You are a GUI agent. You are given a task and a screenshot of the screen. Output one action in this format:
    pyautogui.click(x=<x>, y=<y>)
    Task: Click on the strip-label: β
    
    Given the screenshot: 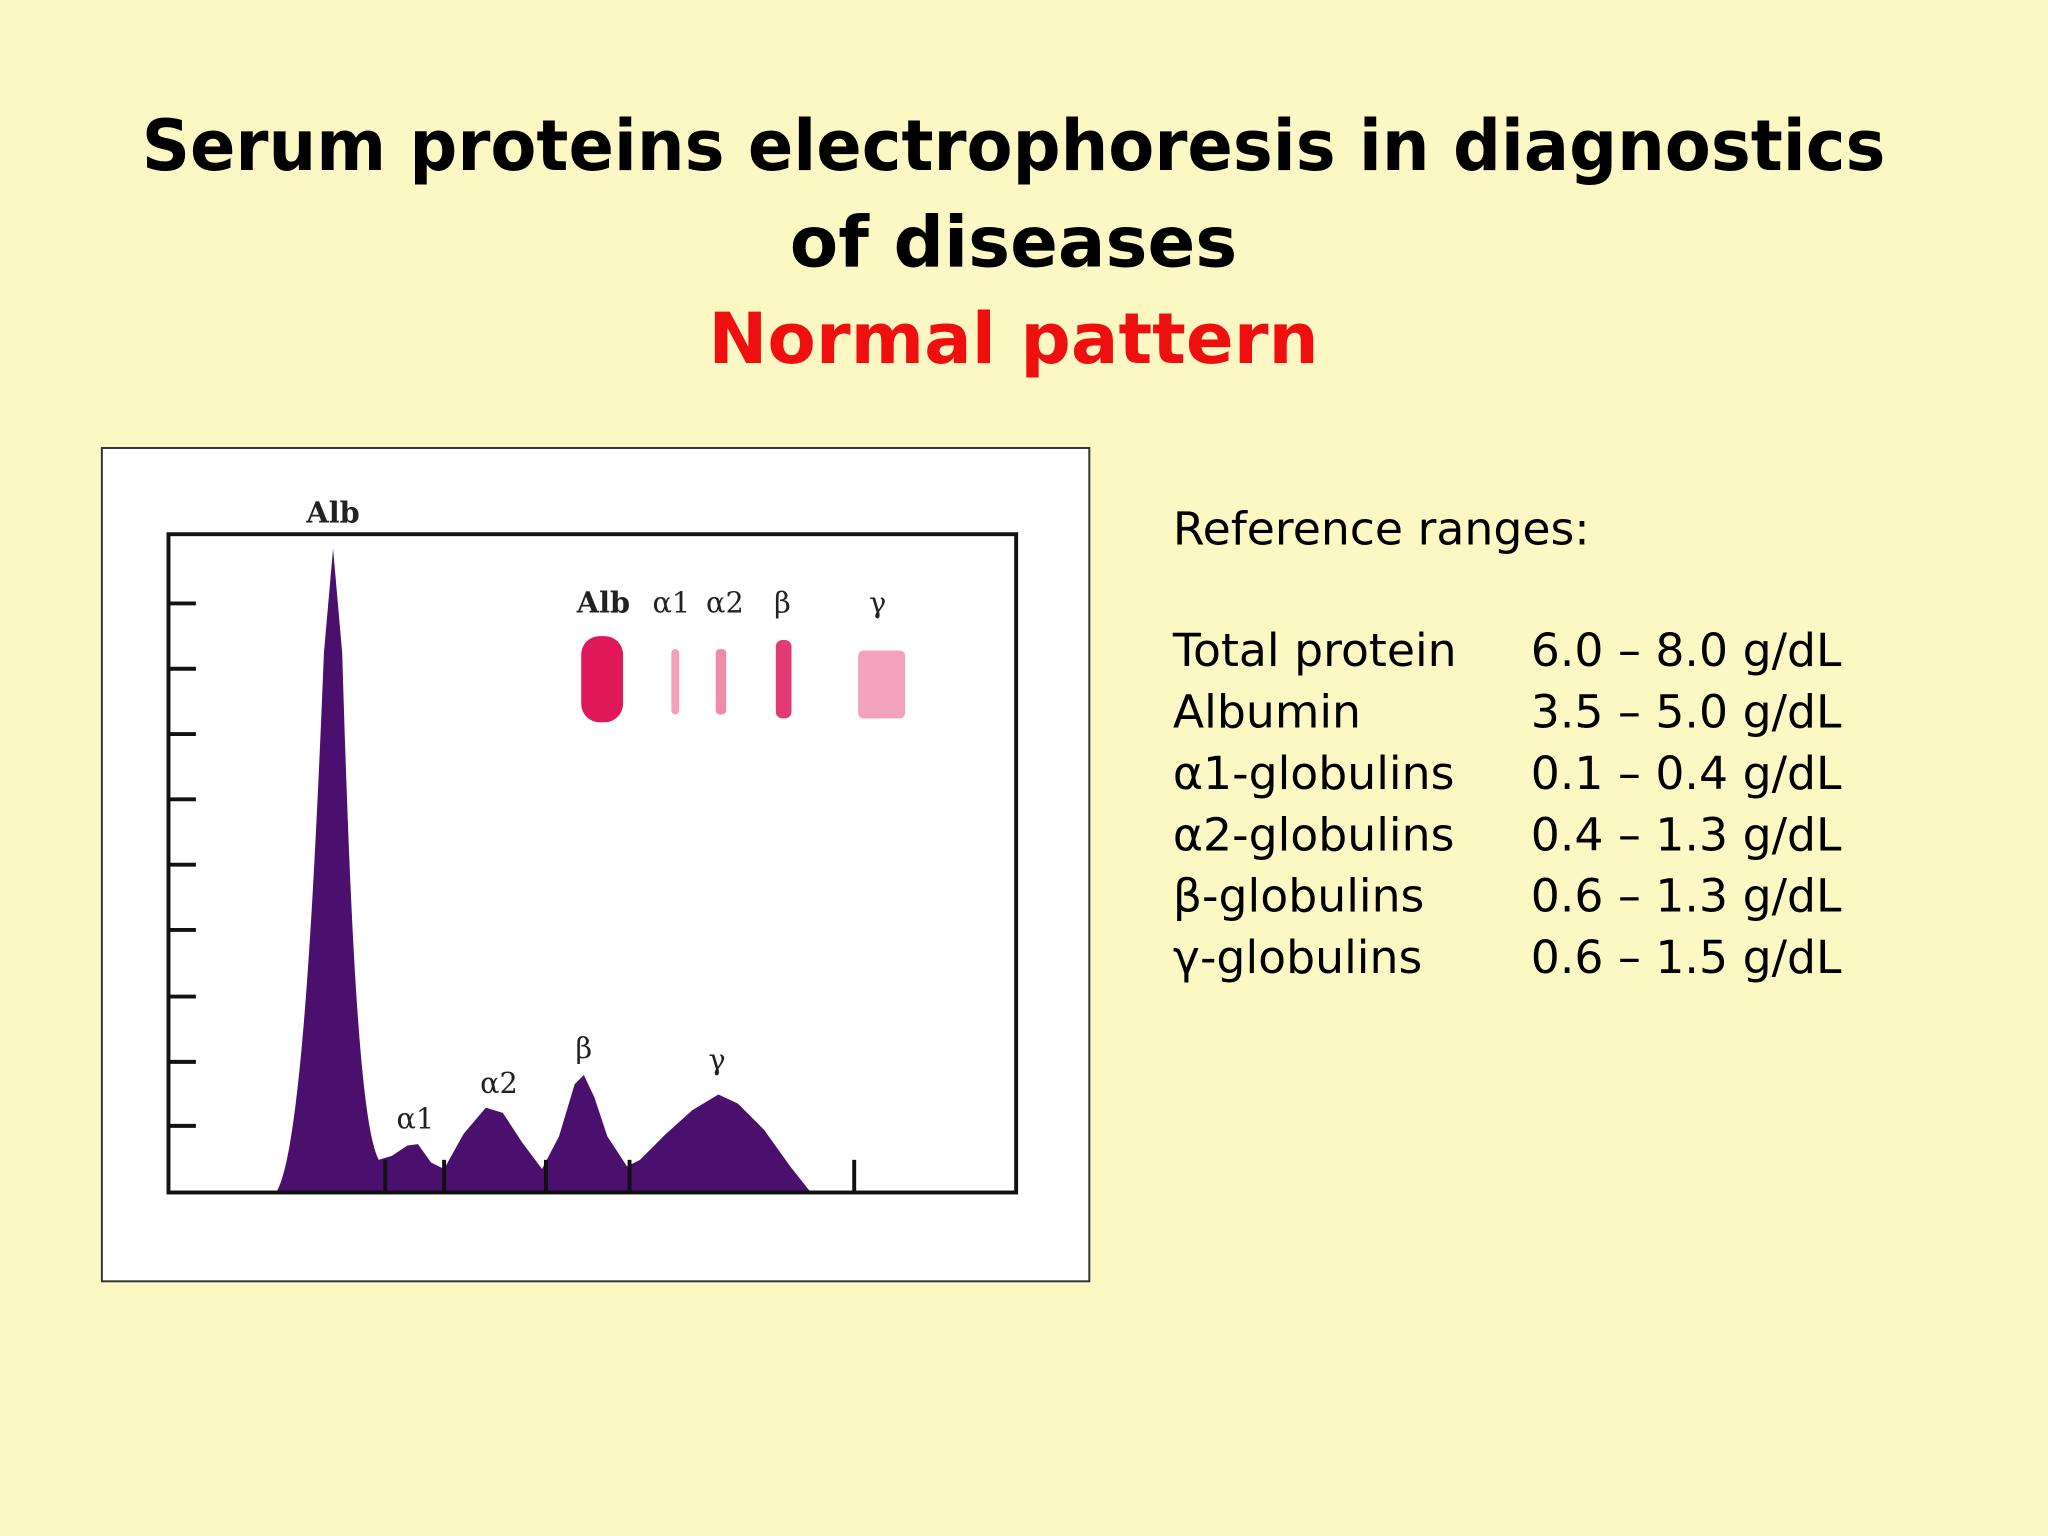 What is the action you would take?
    pyautogui.click(x=782, y=603)
    